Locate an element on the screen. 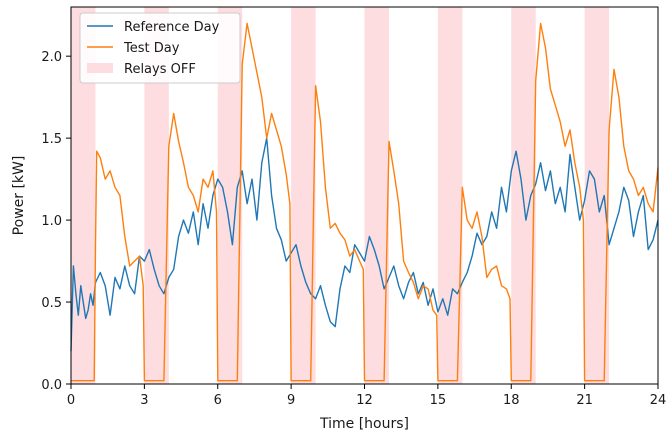 The height and width of the screenshot is (434, 671). y-axis-label: Power [kW] is located at coordinates (19, 196).